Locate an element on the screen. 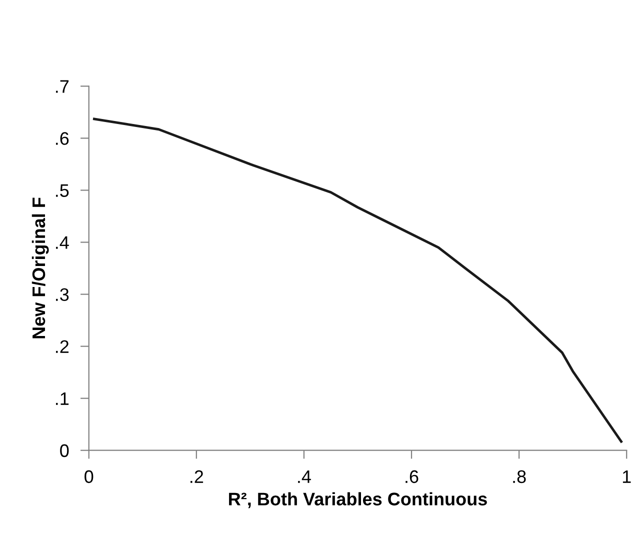  x-tick-label: .6 is located at coordinates (412, 477).